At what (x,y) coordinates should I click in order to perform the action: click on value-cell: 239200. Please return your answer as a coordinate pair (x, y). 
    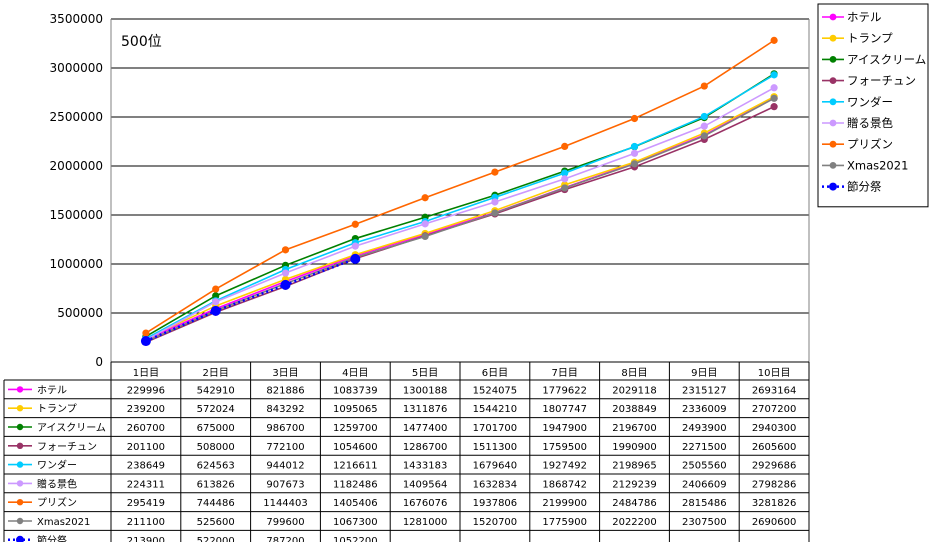
    Looking at the image, I should click on (146, 409).